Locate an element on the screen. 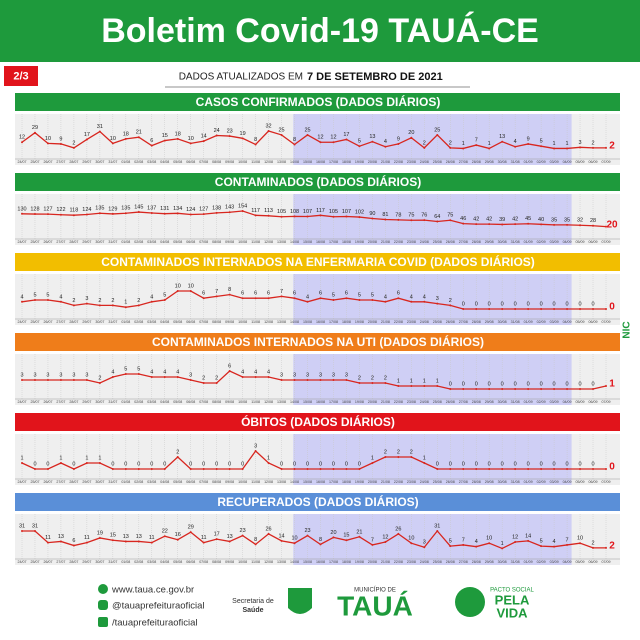 Image resolution: width=640 pixels, height=640 pixels. x-tick-label: 14/08 is located at coordinates (294, 322).